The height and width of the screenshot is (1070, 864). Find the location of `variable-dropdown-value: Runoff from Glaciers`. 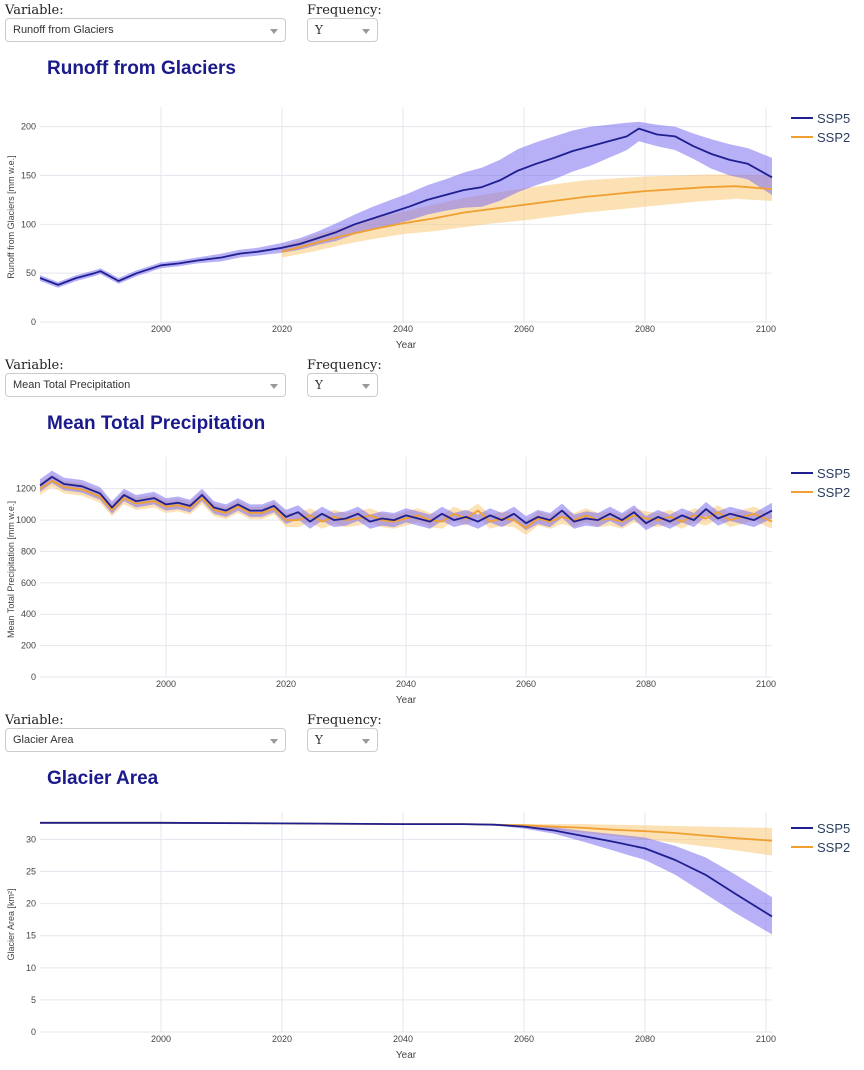

variable-dropdown-value: Runoff from Glaciers is located at coordinates (63, 30).